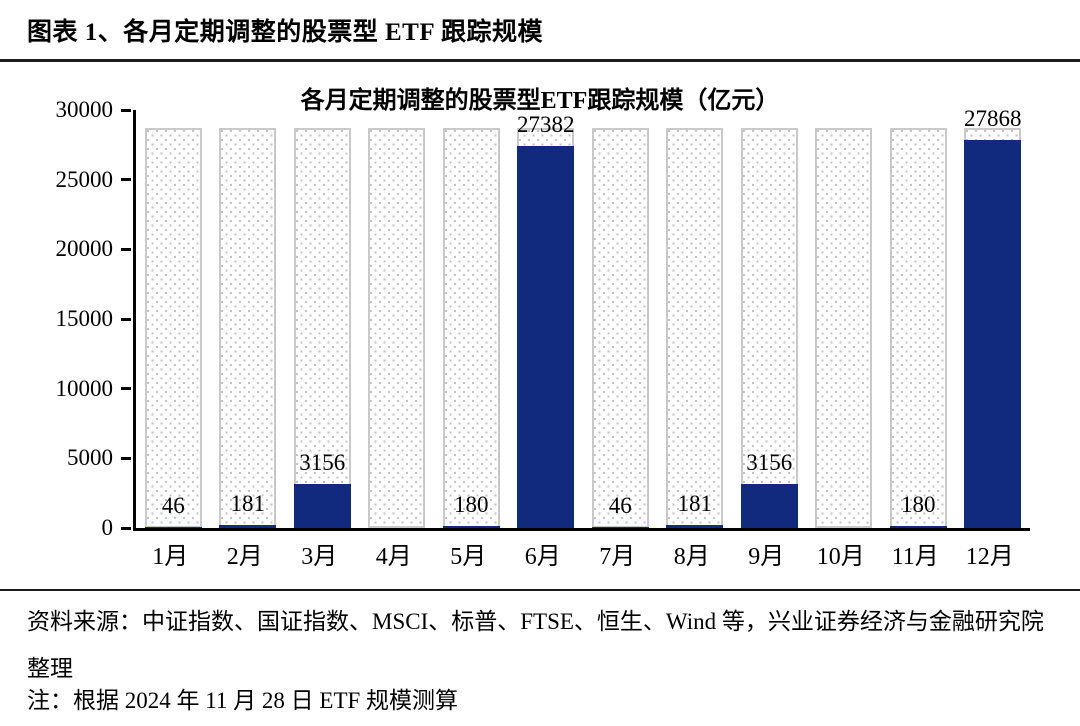  What do you see at coordinates (319, 557) in the screenshot?
I see `x-axis-label-3月: 3月` at bounding box center [319, 557].